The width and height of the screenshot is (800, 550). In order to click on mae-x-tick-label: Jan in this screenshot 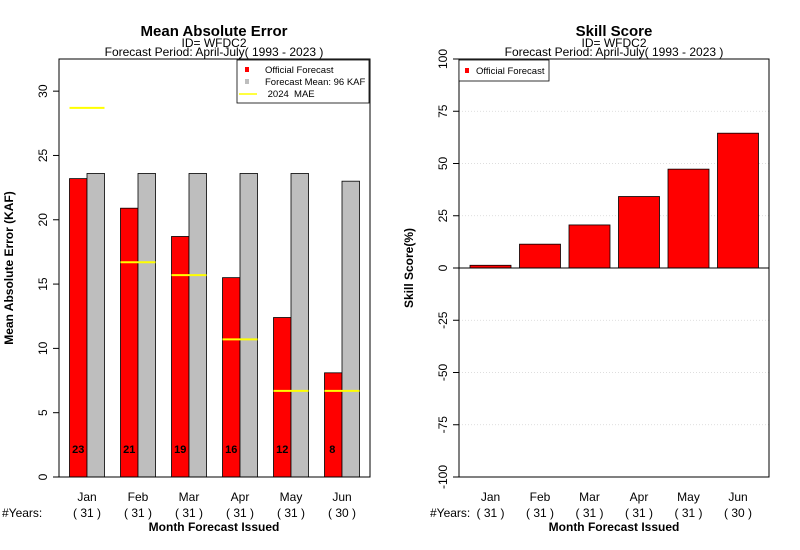, I will do `click(86, 497)`.